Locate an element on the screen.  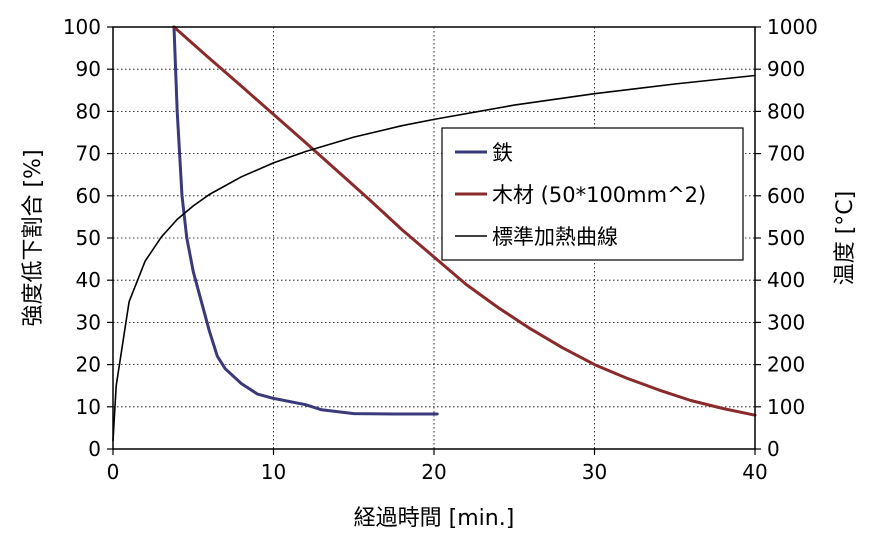
y-left-tick-label-7: 70 is located at coordinates (88, 154).